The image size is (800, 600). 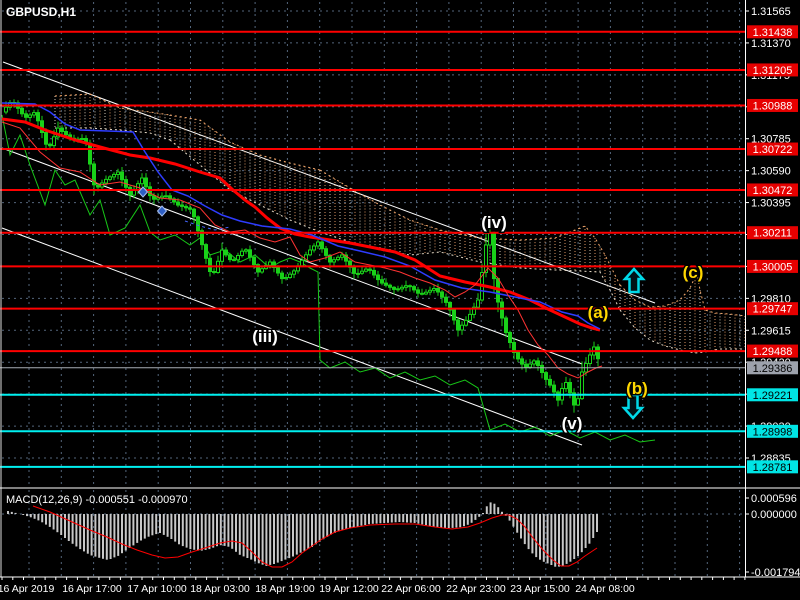 I want to click on macd-scale-label: 0.000000, so click(x=774, y=515).